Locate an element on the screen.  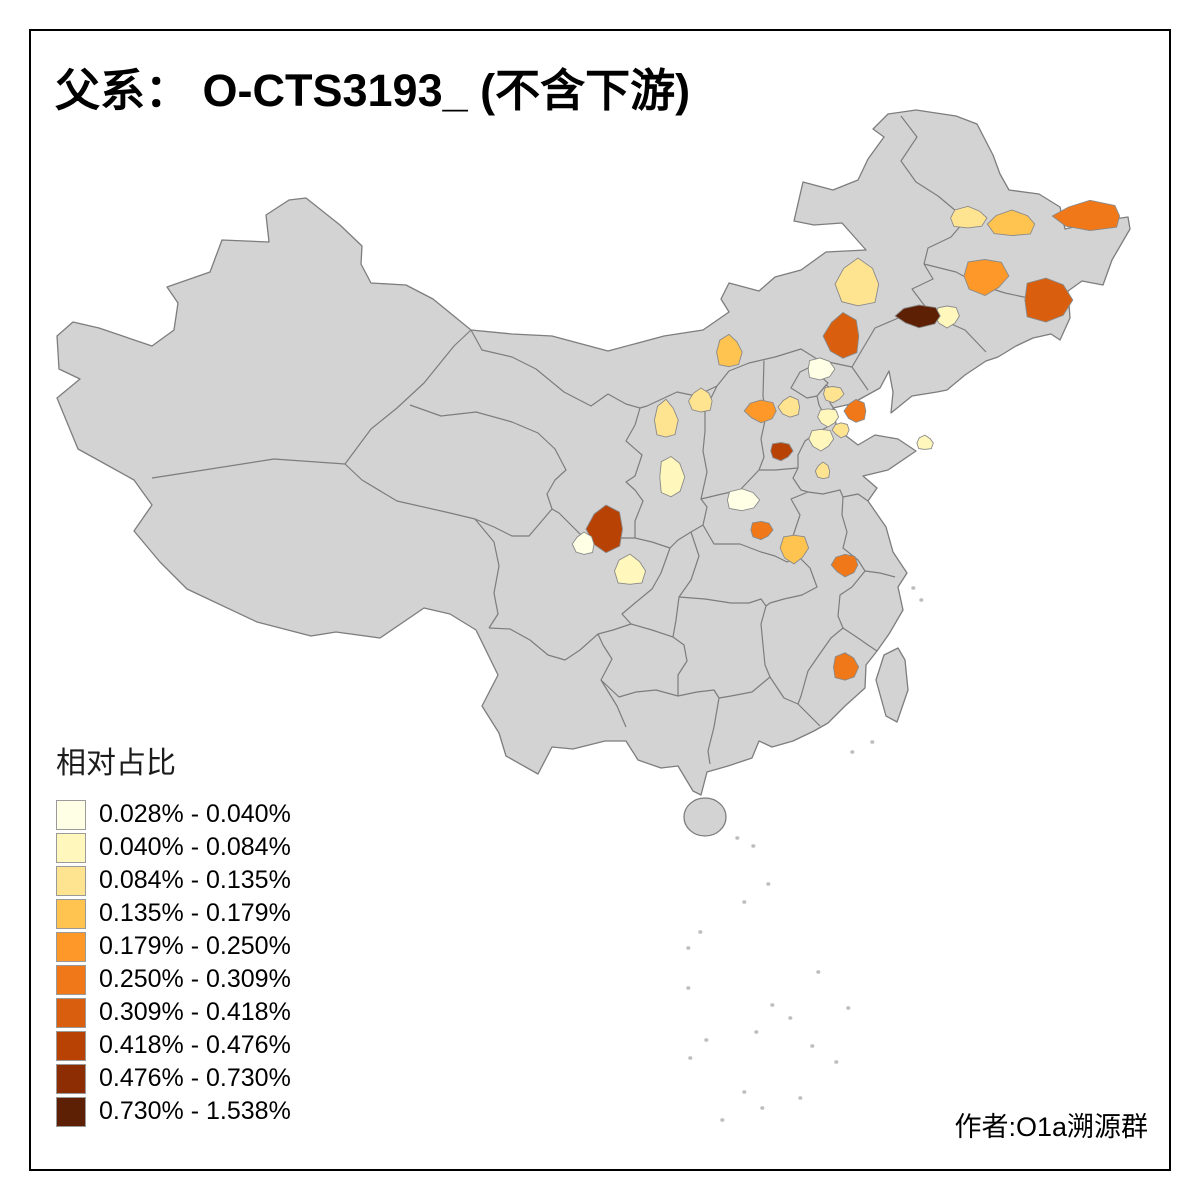
legend-item: 0.084% - 0.135% is located at coordinates (173, 880).